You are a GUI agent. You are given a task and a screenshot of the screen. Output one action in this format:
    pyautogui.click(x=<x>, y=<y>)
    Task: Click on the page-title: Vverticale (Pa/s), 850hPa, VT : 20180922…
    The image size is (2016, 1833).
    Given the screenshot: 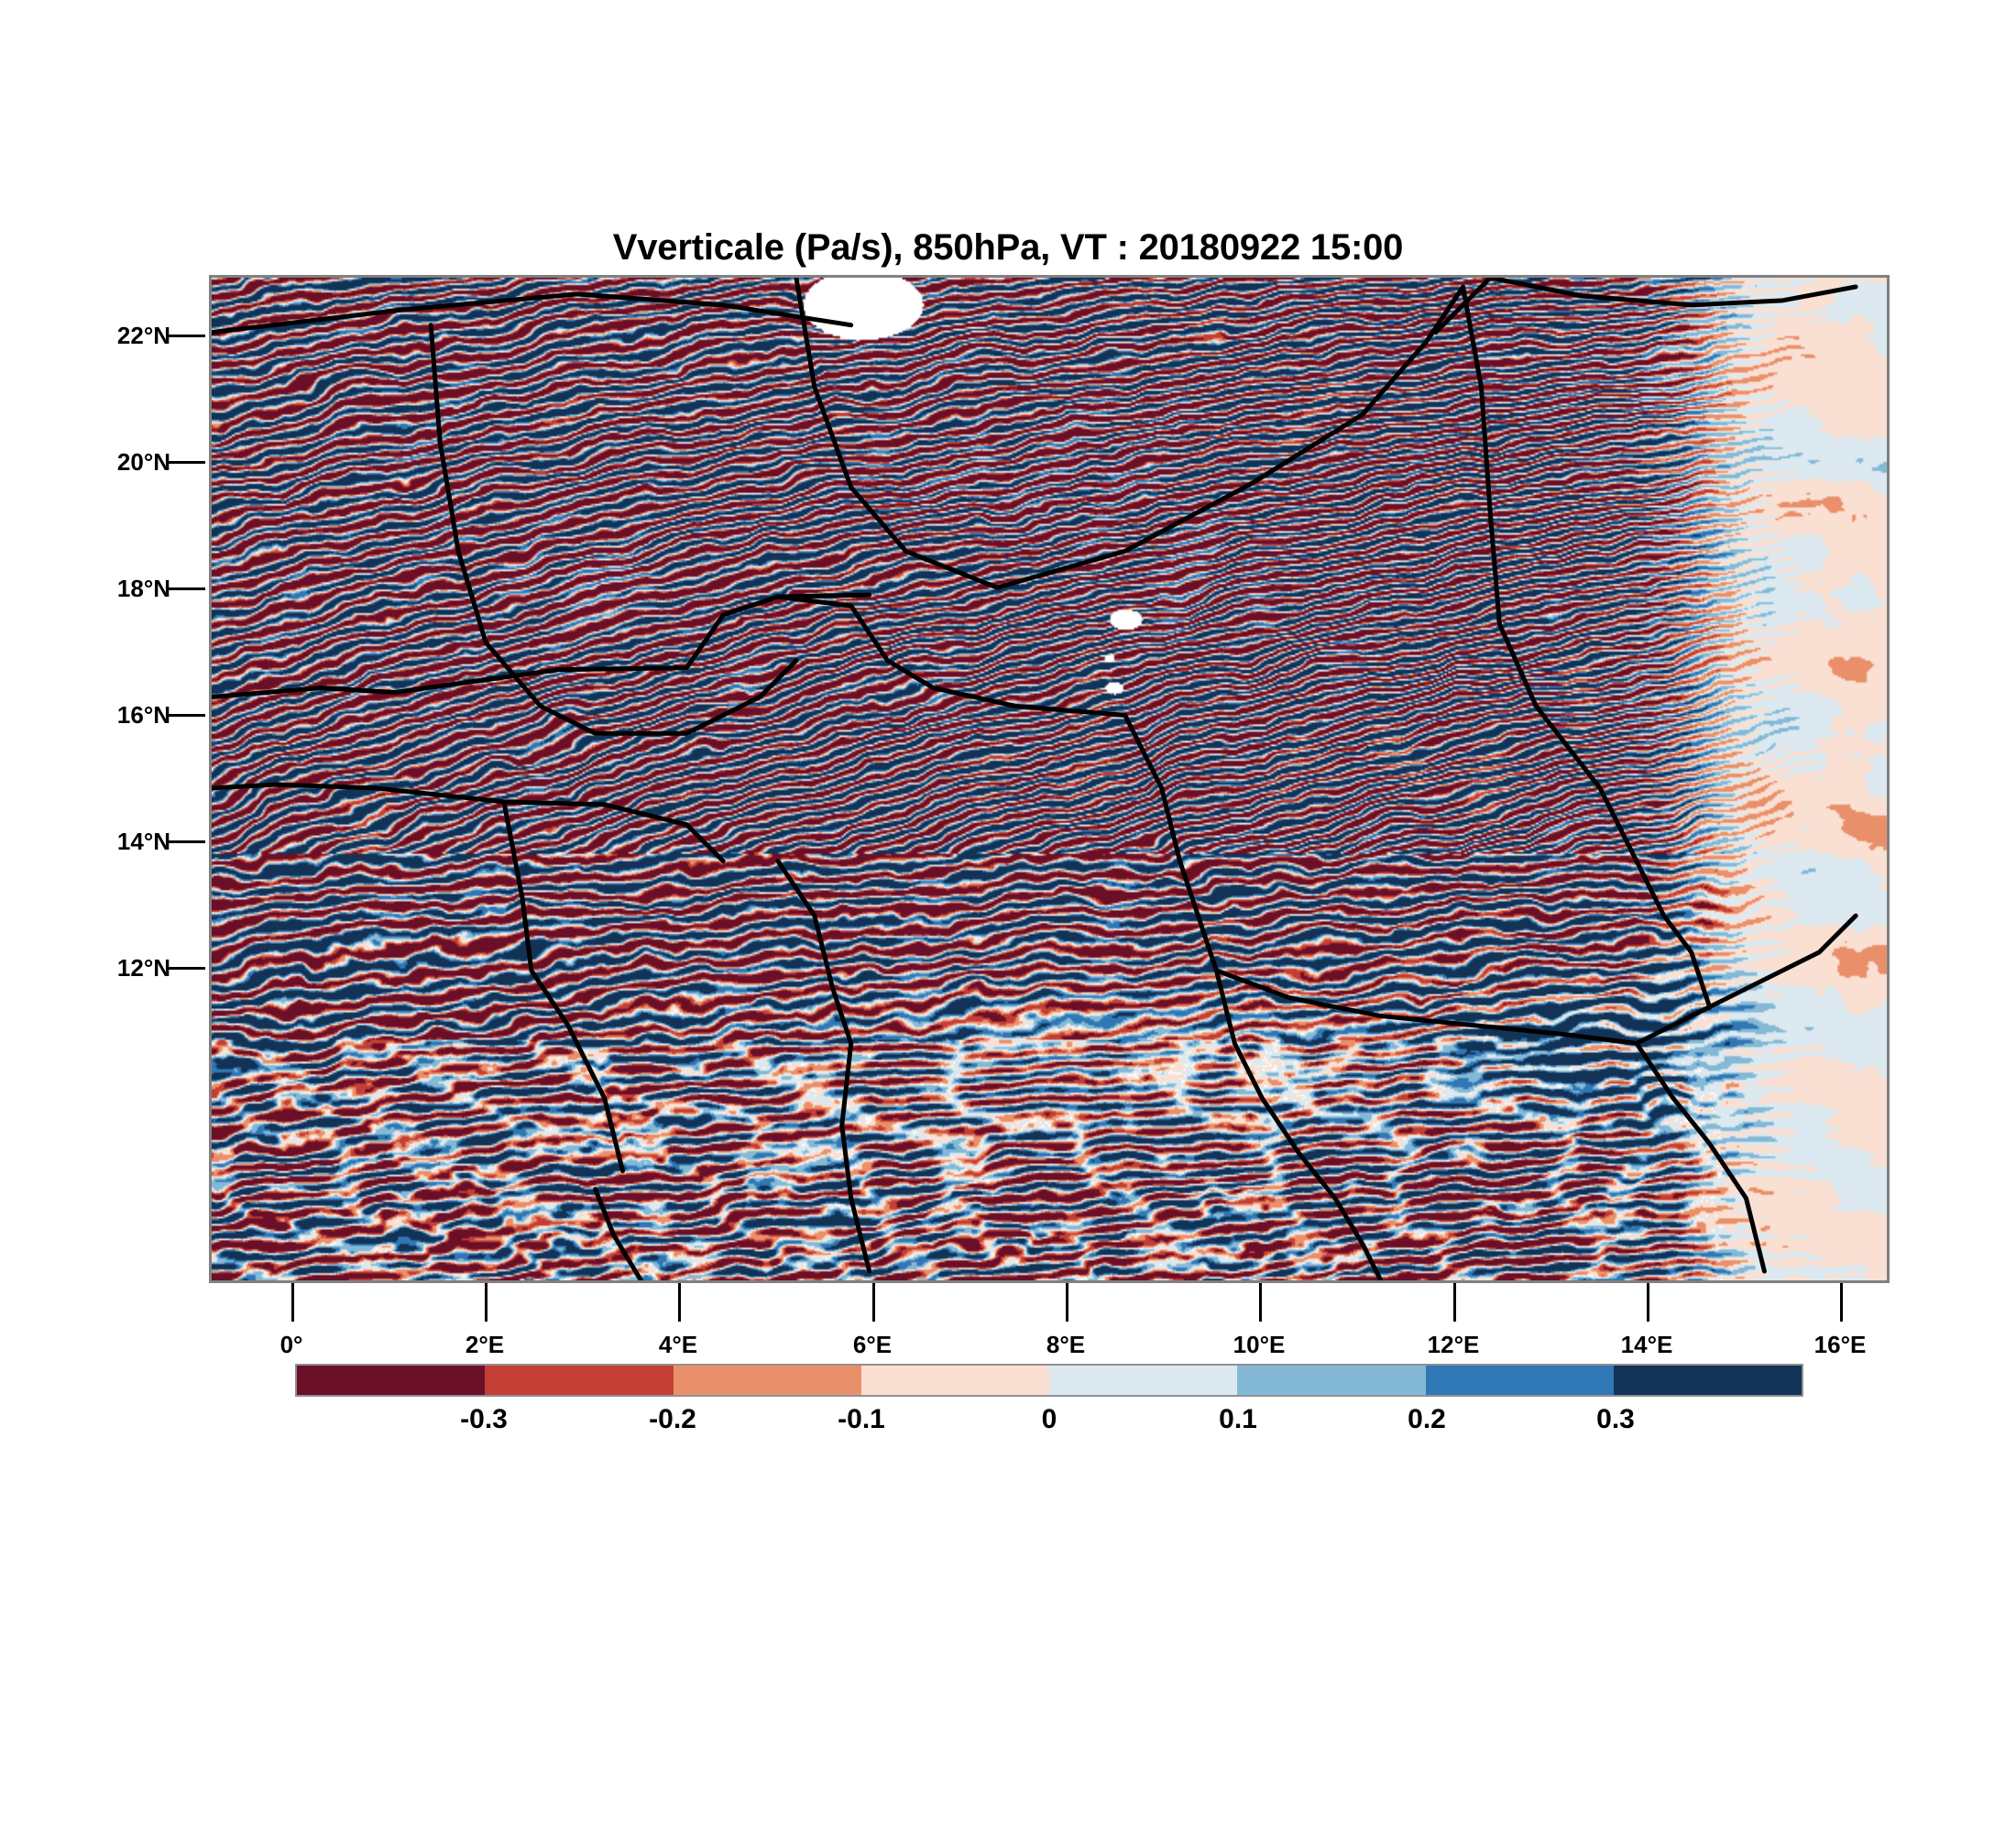 What is the action you would take?
    pyautogui.click(x=1008, y=247)
    